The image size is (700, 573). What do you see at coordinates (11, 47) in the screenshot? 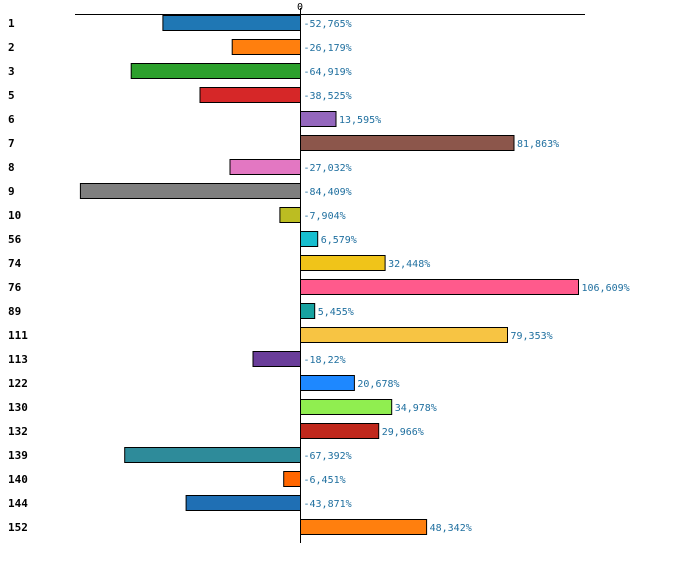
I see `category-label: 2` at bounding box center [11, 47].